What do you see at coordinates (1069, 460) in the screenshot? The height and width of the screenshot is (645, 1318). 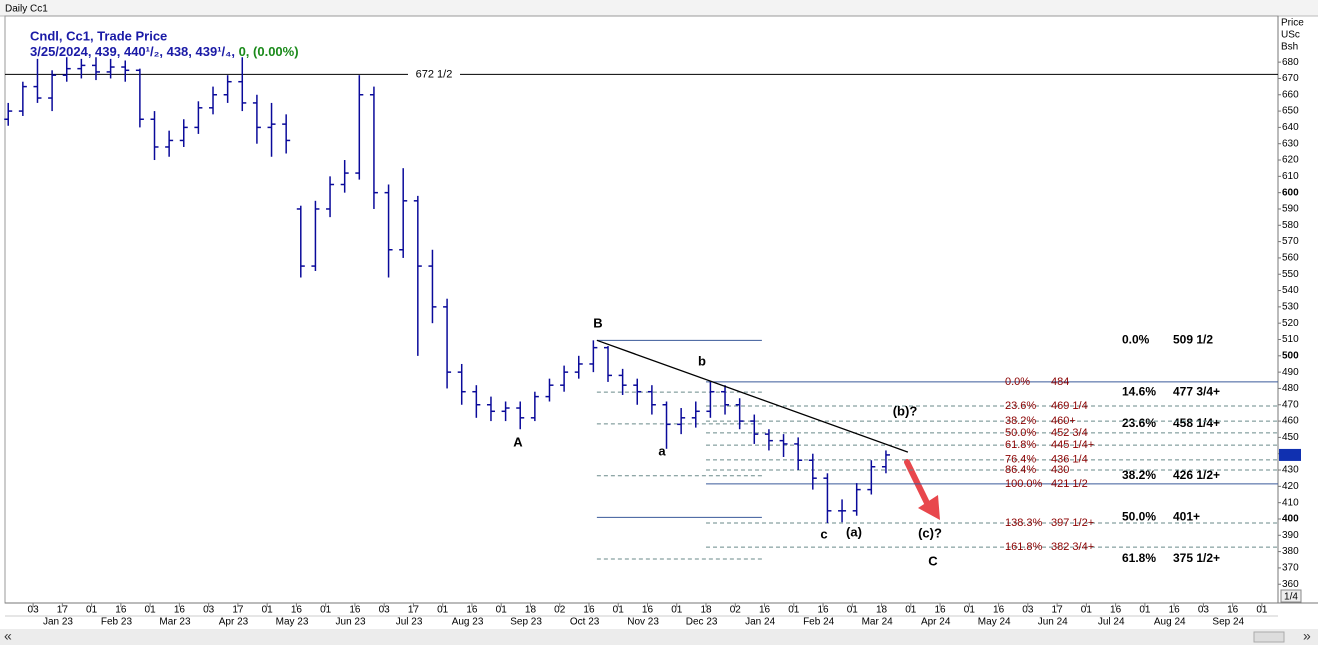 I see `fib-value: 436 1/4` at bounding box center [1069, 460].